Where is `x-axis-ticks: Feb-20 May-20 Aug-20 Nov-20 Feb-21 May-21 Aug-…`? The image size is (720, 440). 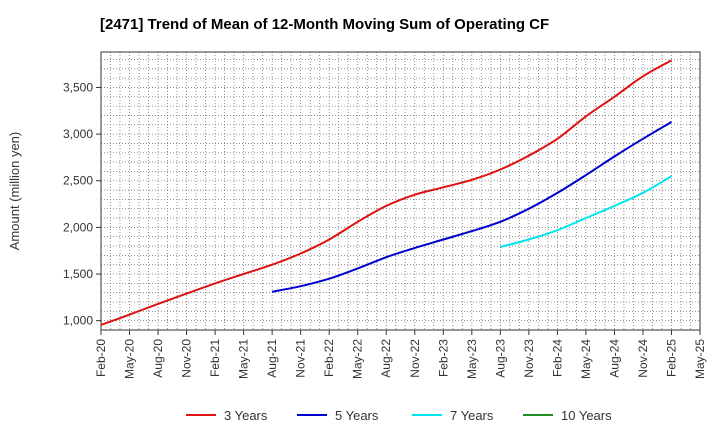
x-axis-ticks: Feb-20 May-20 Aug-20 Nov-20 Feb-21 May-21 Aug-… is located at coordinates (400, 354).